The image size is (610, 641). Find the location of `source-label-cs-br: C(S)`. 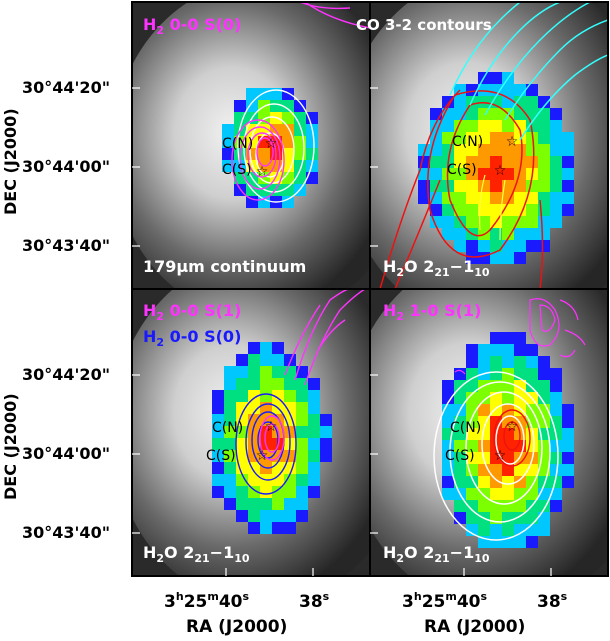

source-label-cs-br: C(S) is located at coordinates (460, 456).